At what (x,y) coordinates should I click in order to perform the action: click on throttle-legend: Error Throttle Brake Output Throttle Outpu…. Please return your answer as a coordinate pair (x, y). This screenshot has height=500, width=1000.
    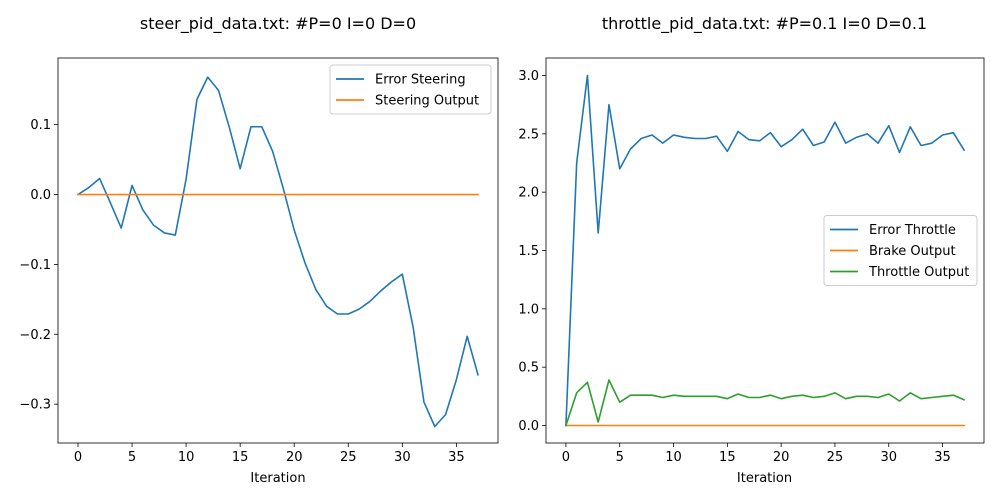
    Looking at the image, I should click on (900, 250).